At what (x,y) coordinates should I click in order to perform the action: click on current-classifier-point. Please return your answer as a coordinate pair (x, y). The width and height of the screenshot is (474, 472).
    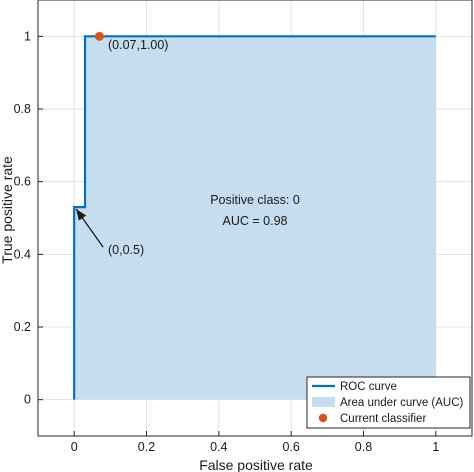
    Looking at the image, I should click on (99, 36).